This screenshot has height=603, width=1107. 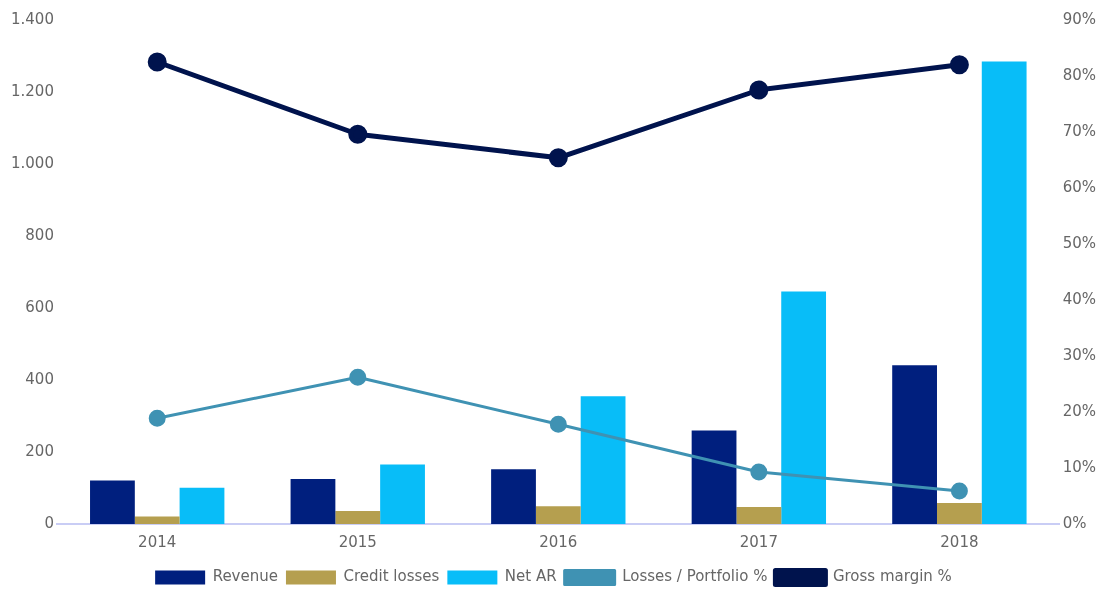 I want to click on y-tick-label: 600, so click(x=39, y=306).